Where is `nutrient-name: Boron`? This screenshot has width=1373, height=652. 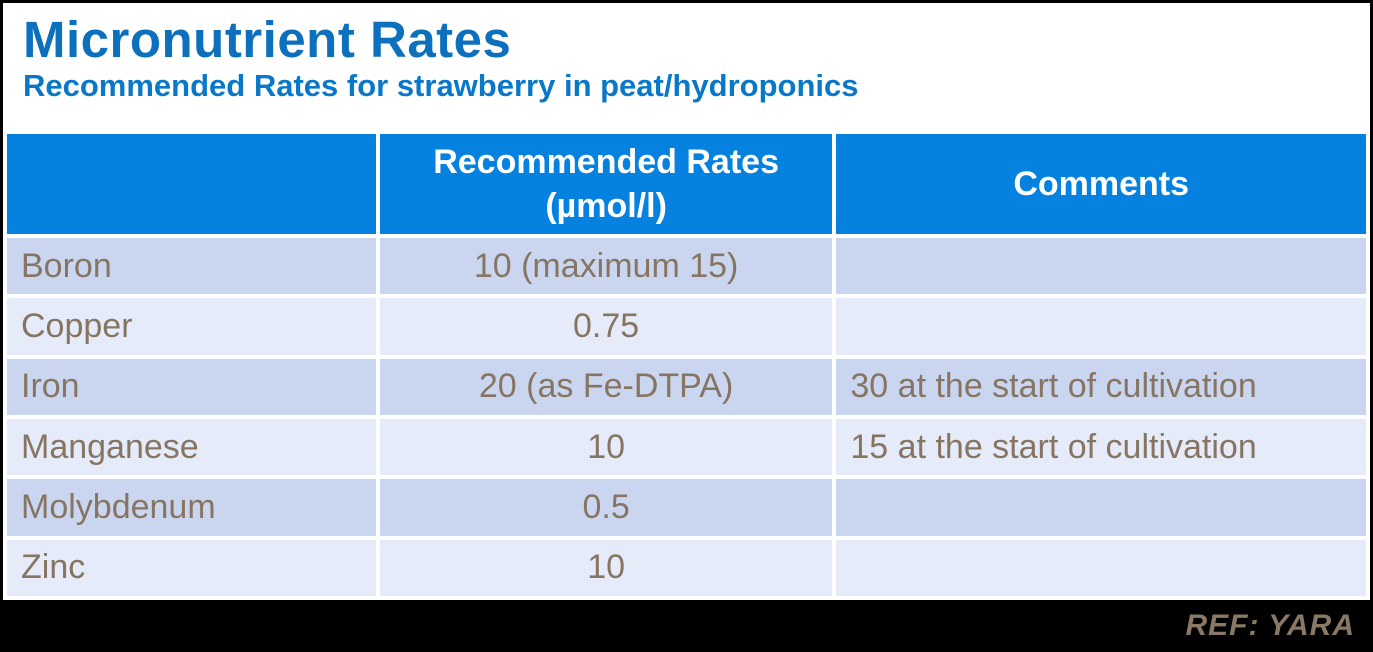
nutrient-name: Boron is located at coordinates (191, 266).